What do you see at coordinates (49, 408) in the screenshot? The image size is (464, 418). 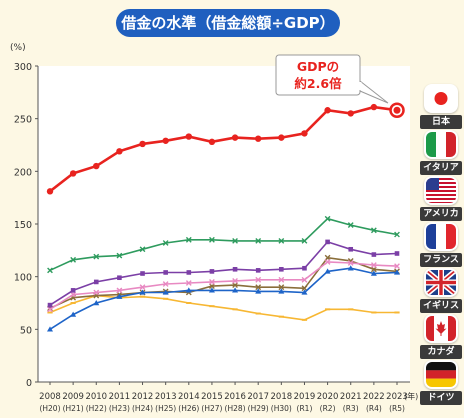 I see `x-tick-sublabel: (H20)` at bounding box center [49, 408].